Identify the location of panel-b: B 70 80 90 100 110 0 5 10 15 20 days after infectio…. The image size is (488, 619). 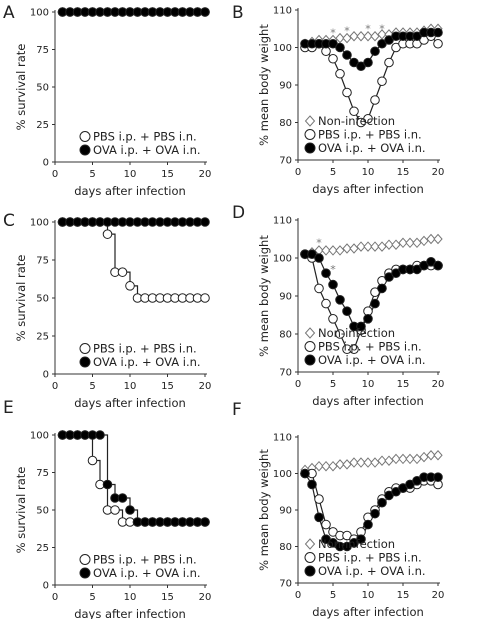
(338, 99).